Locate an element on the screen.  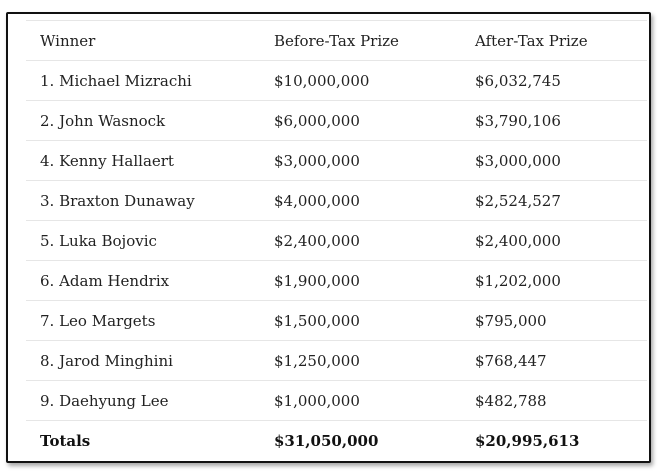
table-row: 3. Braxton Dunaway $4,000,000 $2,524,527 is located at coordinates (336, 201).